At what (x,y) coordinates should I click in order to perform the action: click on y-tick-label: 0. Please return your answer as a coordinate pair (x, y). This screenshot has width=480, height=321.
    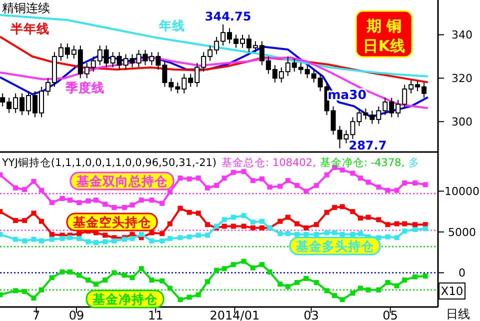
    Looking at the image, I should click on (462, 273).